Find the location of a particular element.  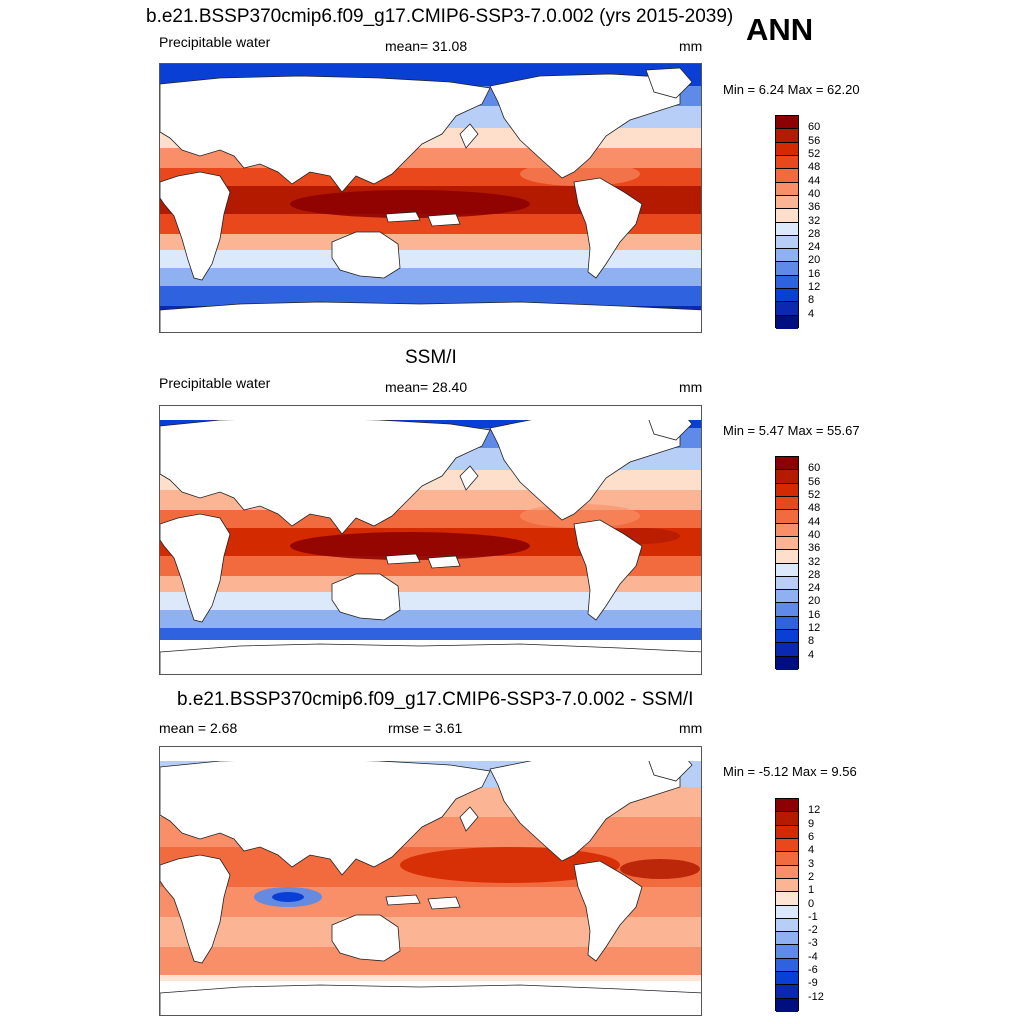

panel2-units: mm is located at coordinates (691, 387).